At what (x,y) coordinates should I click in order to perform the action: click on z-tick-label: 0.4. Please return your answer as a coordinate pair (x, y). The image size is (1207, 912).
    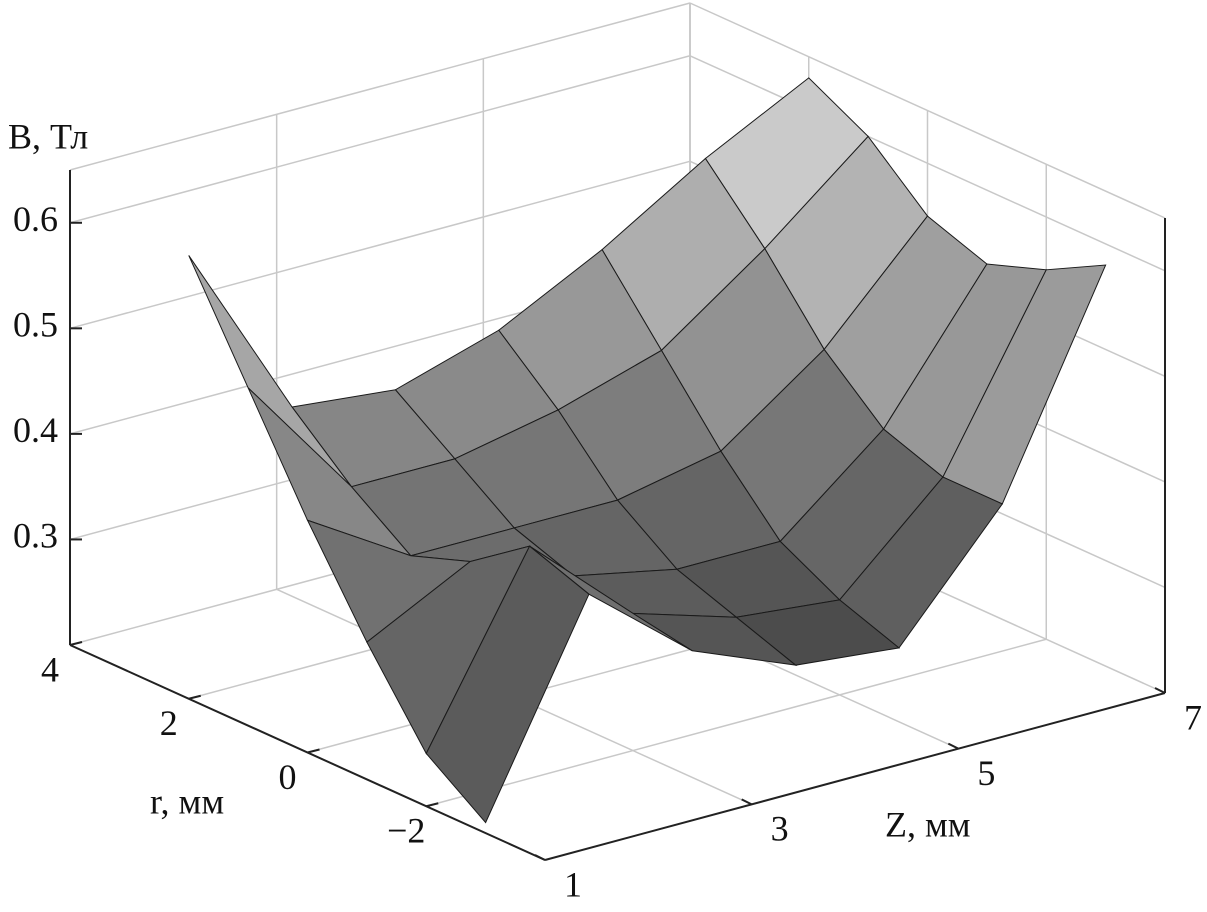
    Looking at the image, I should click on (35, 430).